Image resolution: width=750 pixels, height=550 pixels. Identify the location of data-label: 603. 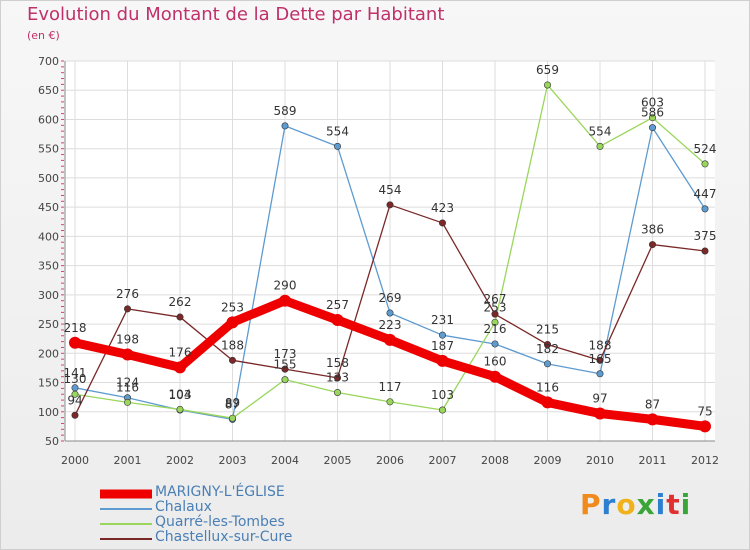
(652, 103).